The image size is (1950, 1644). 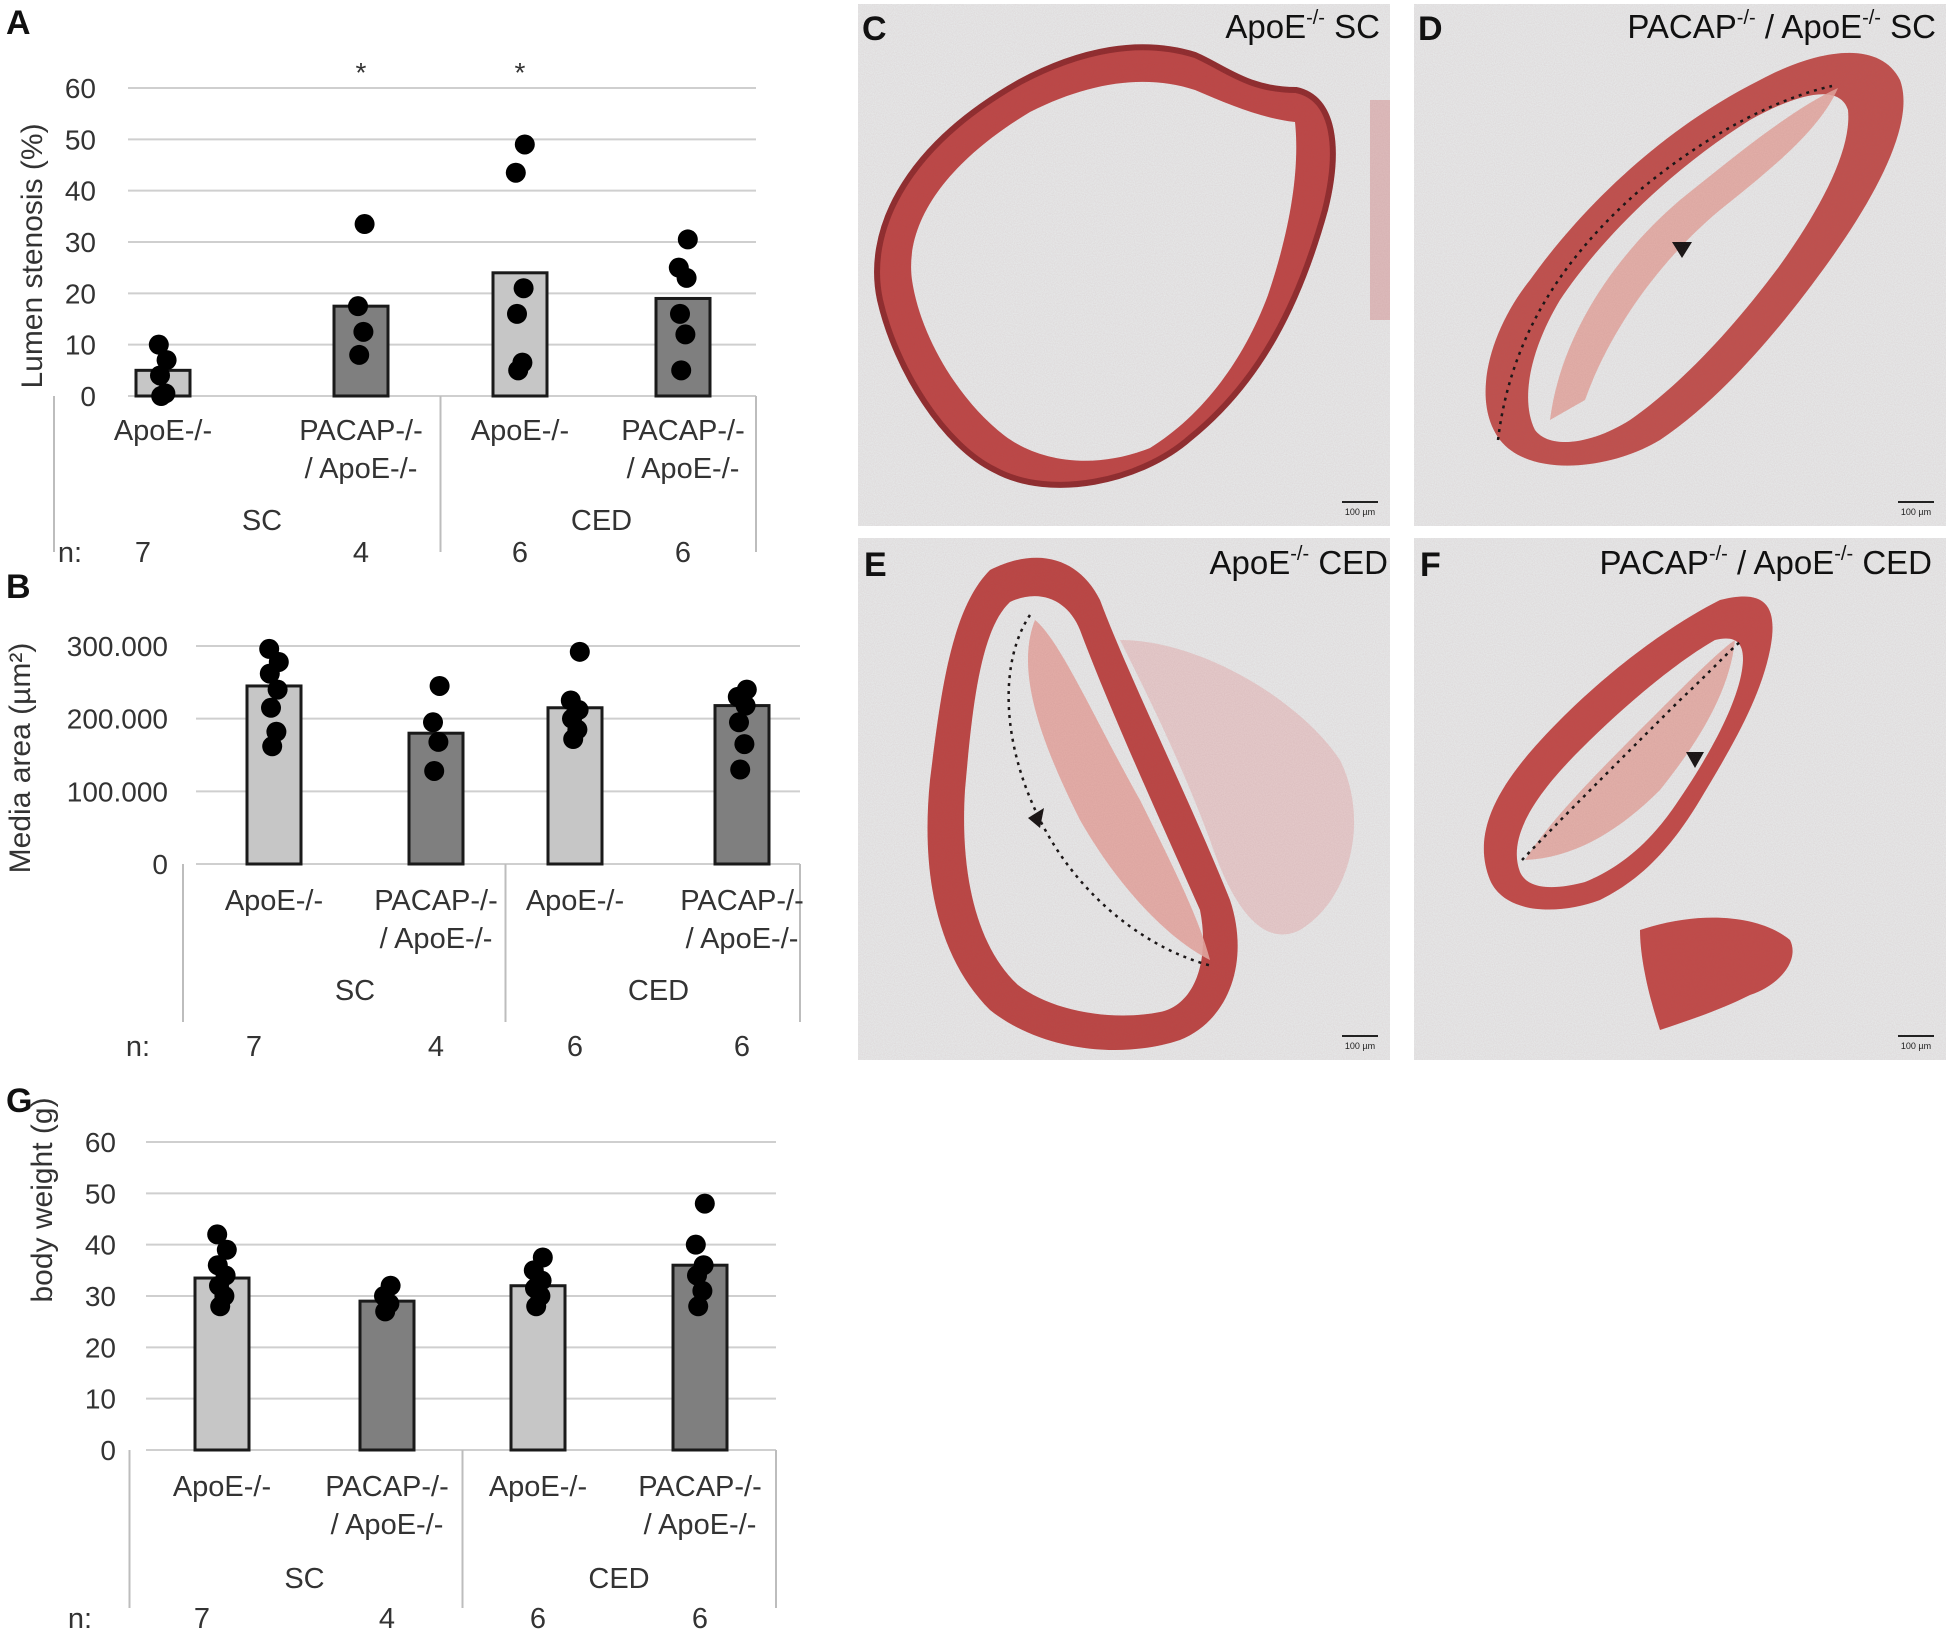 What do you see at coordinates (1916, 1046) in the screenshot?
I see `scale-bar-label-f: 100 µm` at bounding box center [1916, 1046].